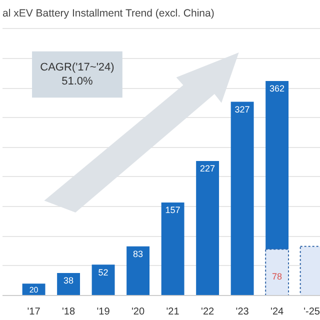 The height and width of the screenshot is (320, 320). Describe the element at coordinates (243, 312) in the screenshot. I see `x-tick-label: '23` at that location.